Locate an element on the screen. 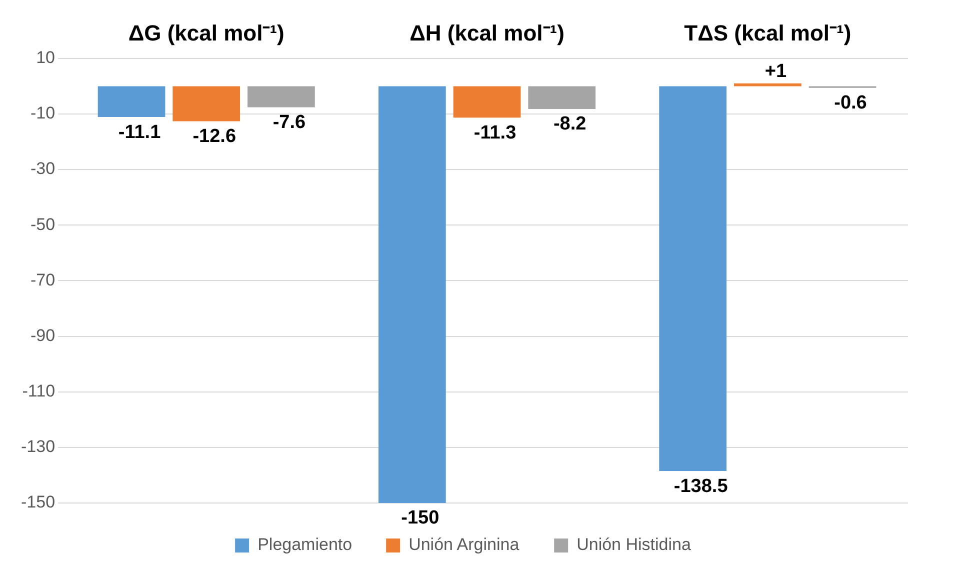 The height and width of the screenshot is (577, 956). y-tick-label: -10 is located at coordinates (43, 113).